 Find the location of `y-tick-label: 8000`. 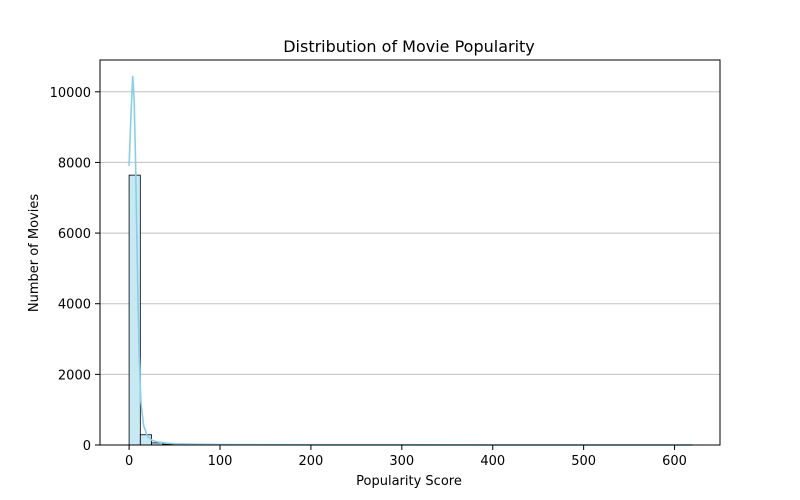

y-tick-label: 8000 is located at coordinates (74, 163).